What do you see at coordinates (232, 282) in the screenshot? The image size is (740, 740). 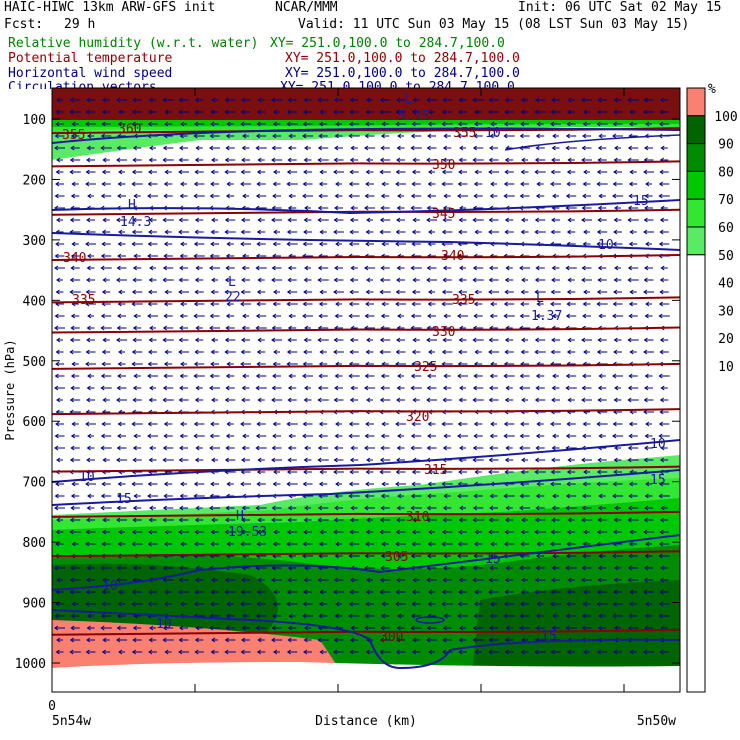 I see `extremum-marker: L` at bounding box center [232, 282].